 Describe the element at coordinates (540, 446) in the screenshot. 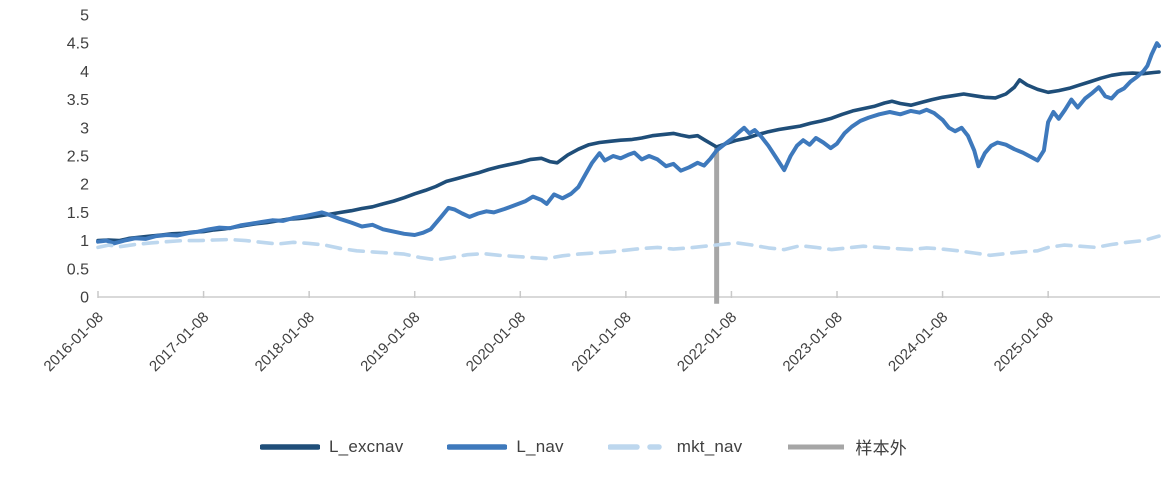

I see `legend-label-l-nav: L_nav` at that location.